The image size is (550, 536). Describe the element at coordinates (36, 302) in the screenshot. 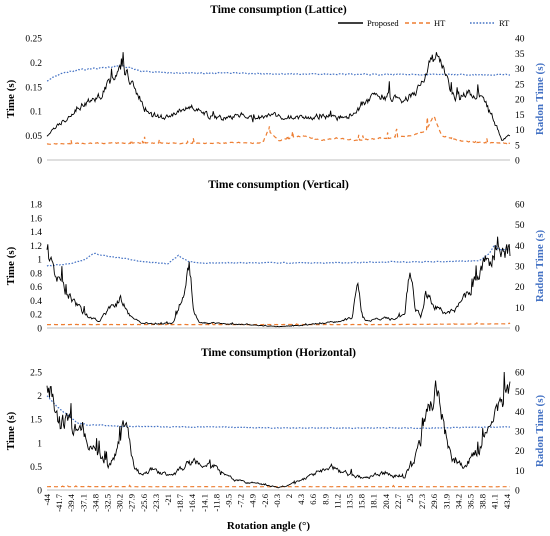

I see `y-tick-label: 0.4` at that location.